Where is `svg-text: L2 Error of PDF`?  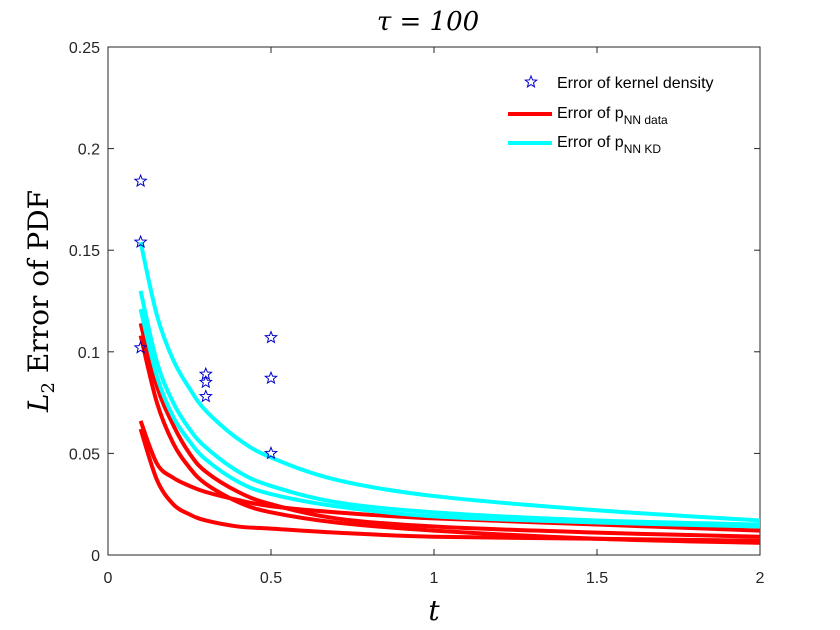
svg-text: L2 Error of PDF is located at coordinates (40, 301).